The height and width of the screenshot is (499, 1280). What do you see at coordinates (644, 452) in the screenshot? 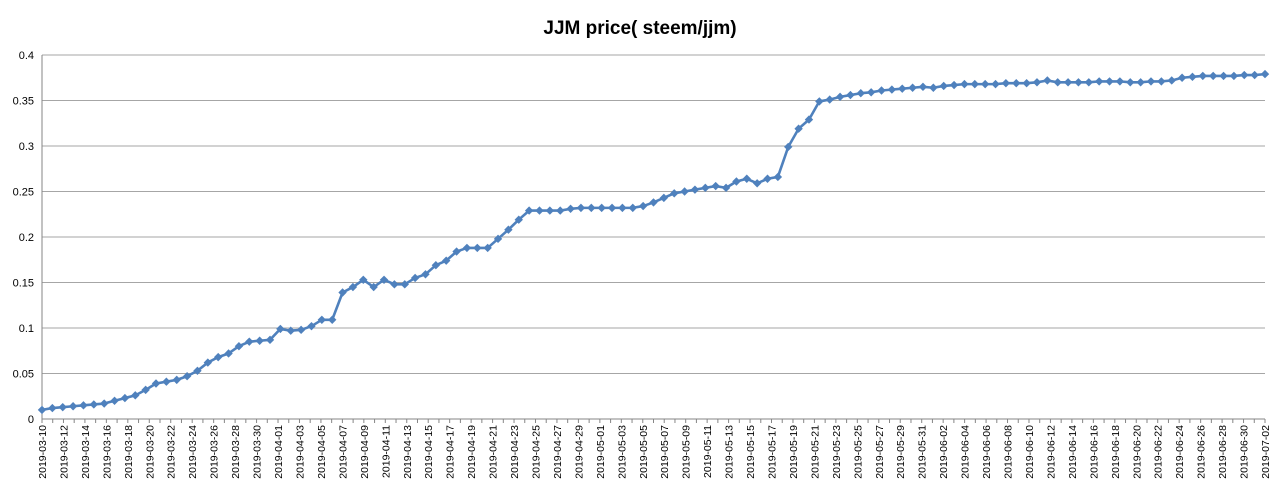
I see `x-tick-label: 2019-05-05` at bounding box center [644, 452].